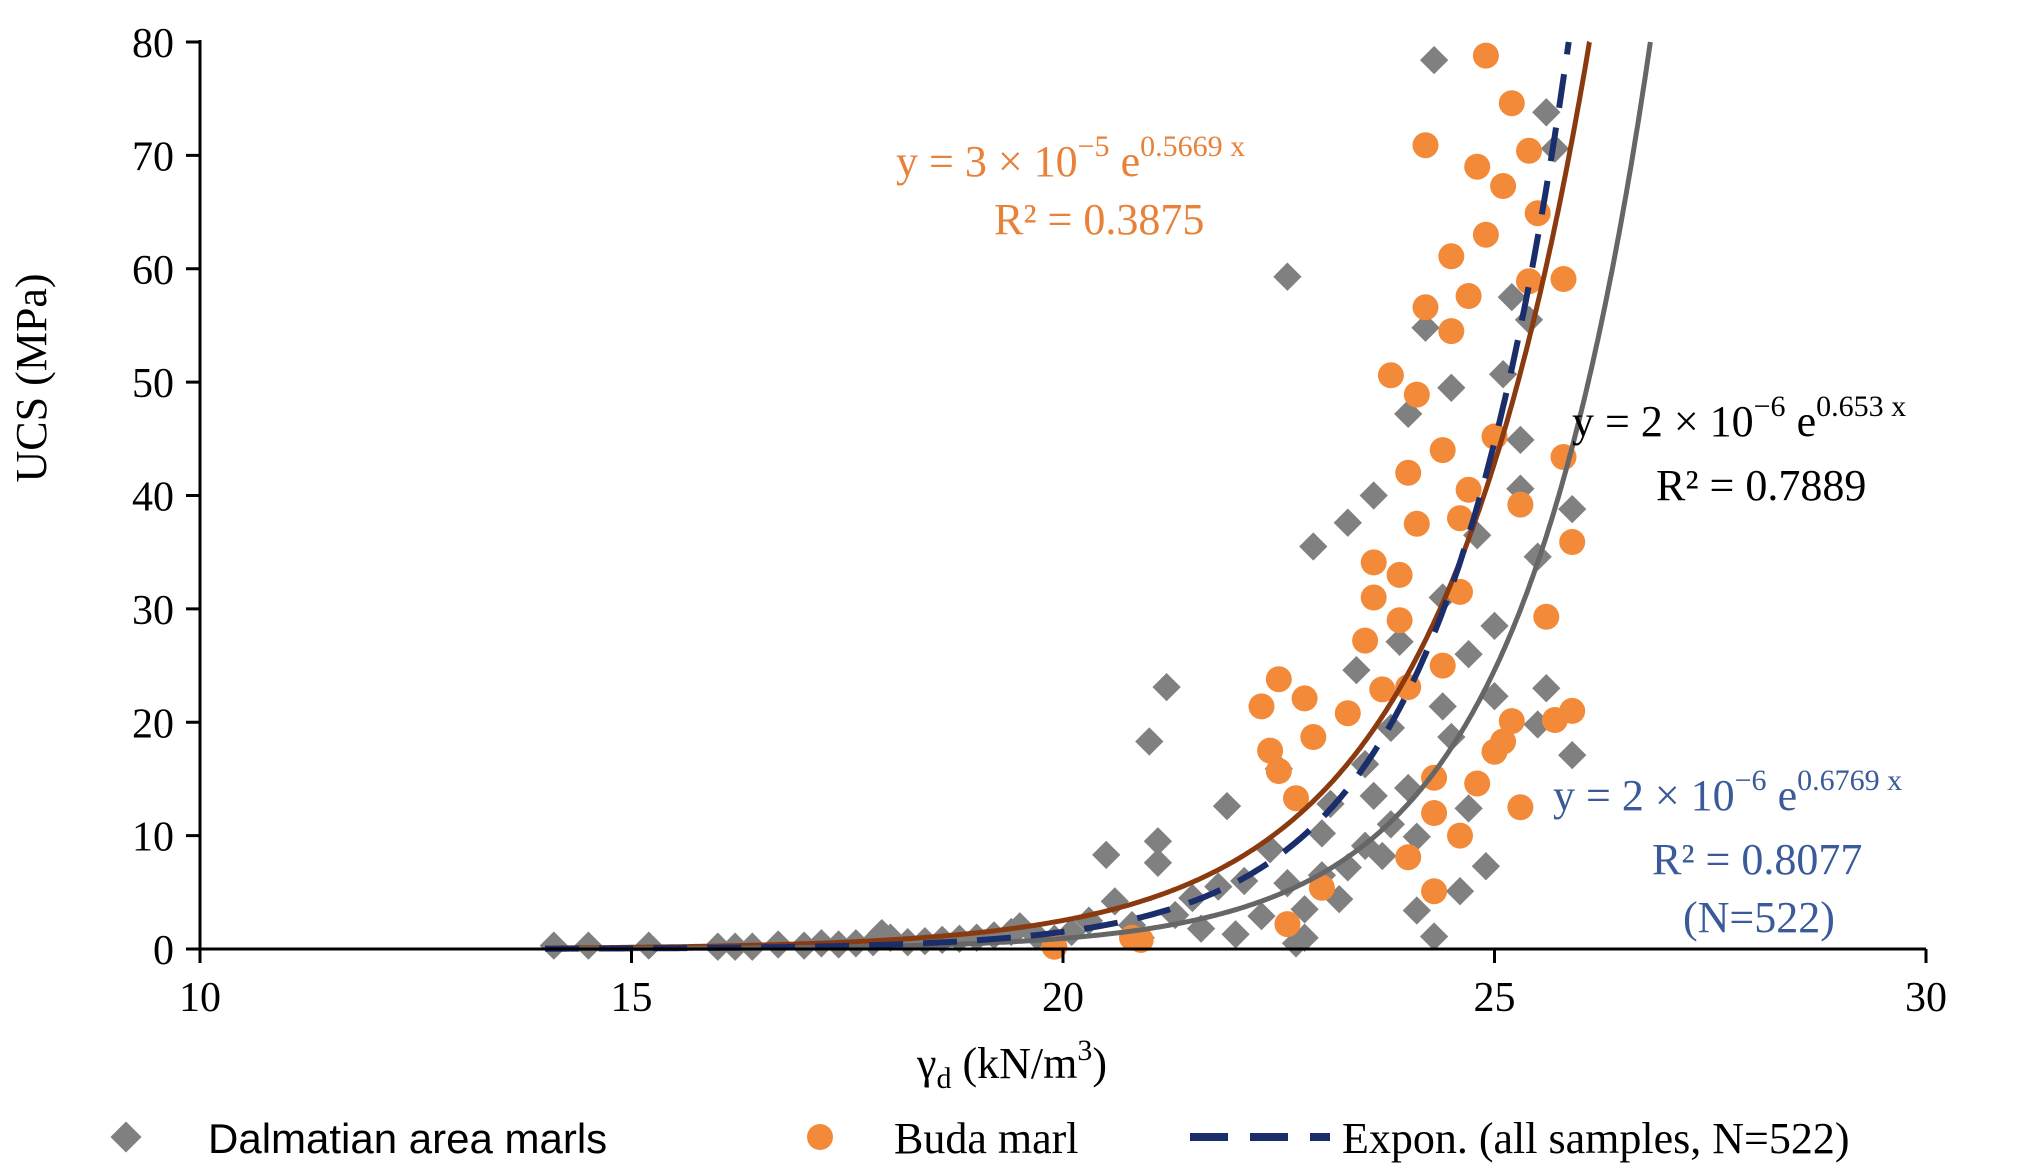  Describe the element at coordinates (153, 724) in the screenshot. I see `y-tick-label: 20` at that location.